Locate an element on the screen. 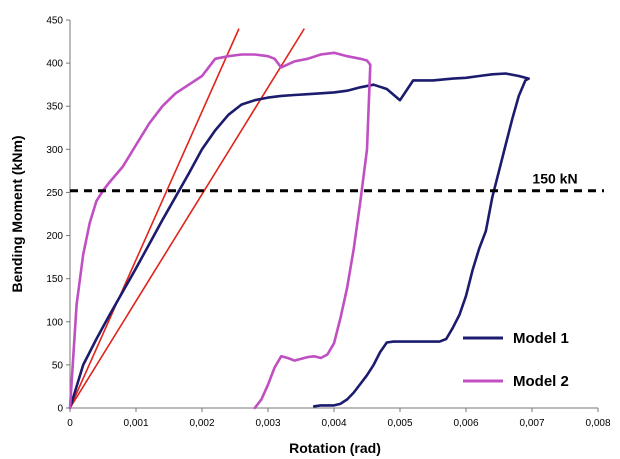 The image size is (620, 459). x-axis-title: Rotation (rad) is located at coordinates (335, 448).